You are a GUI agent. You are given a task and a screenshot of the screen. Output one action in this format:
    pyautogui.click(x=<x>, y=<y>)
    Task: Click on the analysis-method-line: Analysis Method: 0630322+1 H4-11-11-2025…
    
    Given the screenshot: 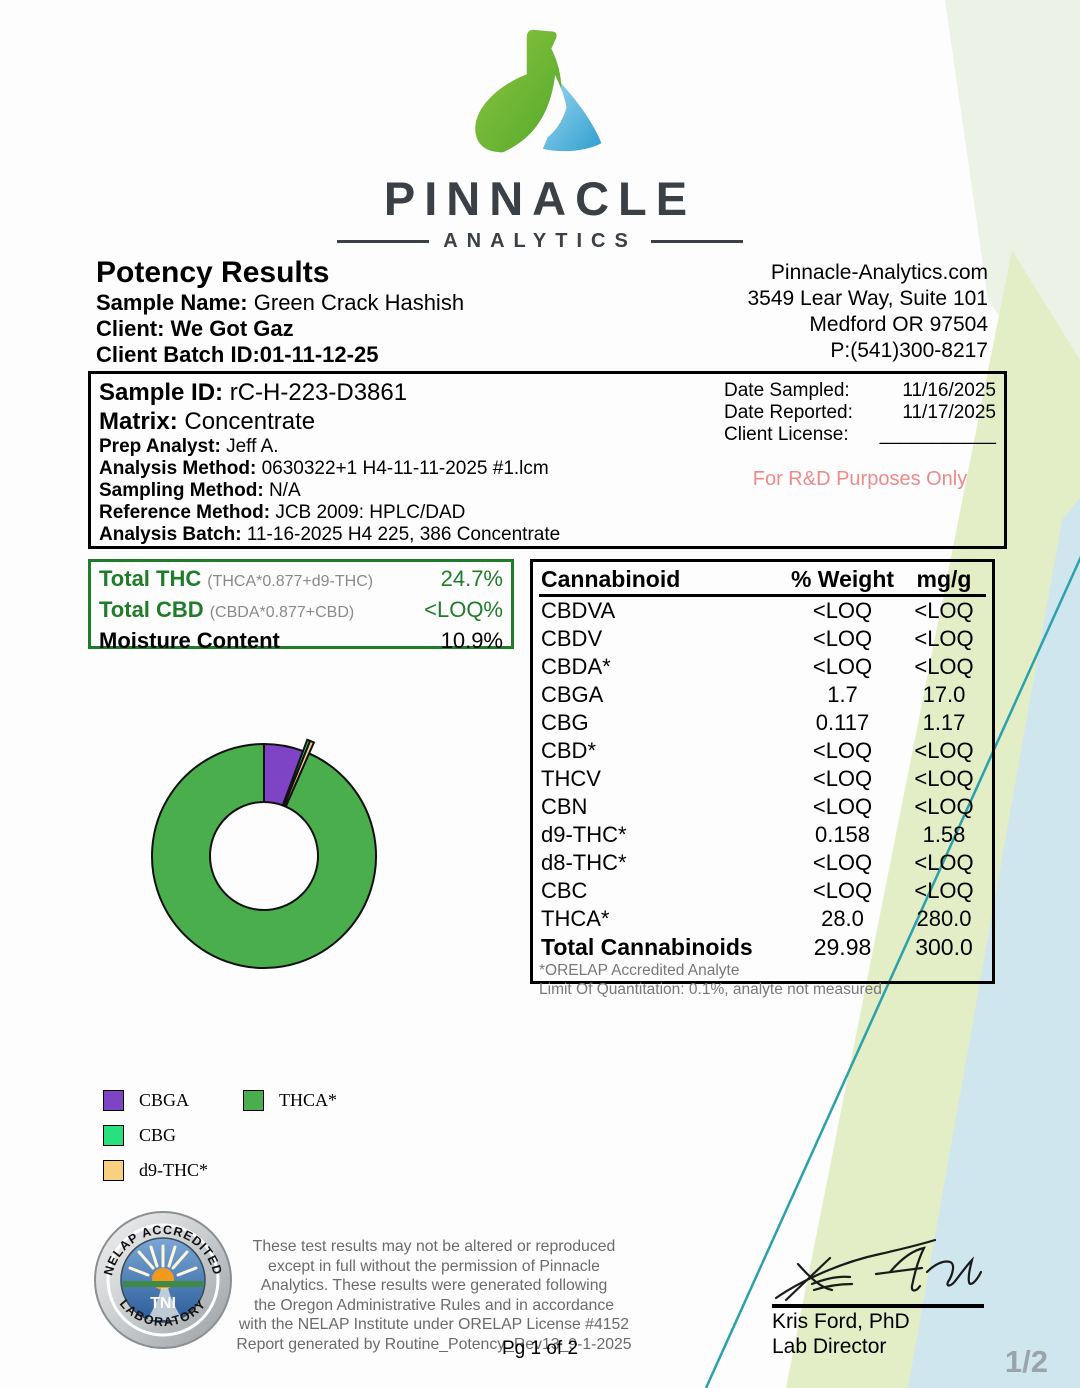 What is the action you would take?
    pyautogui.click(x=547, y=469)
    